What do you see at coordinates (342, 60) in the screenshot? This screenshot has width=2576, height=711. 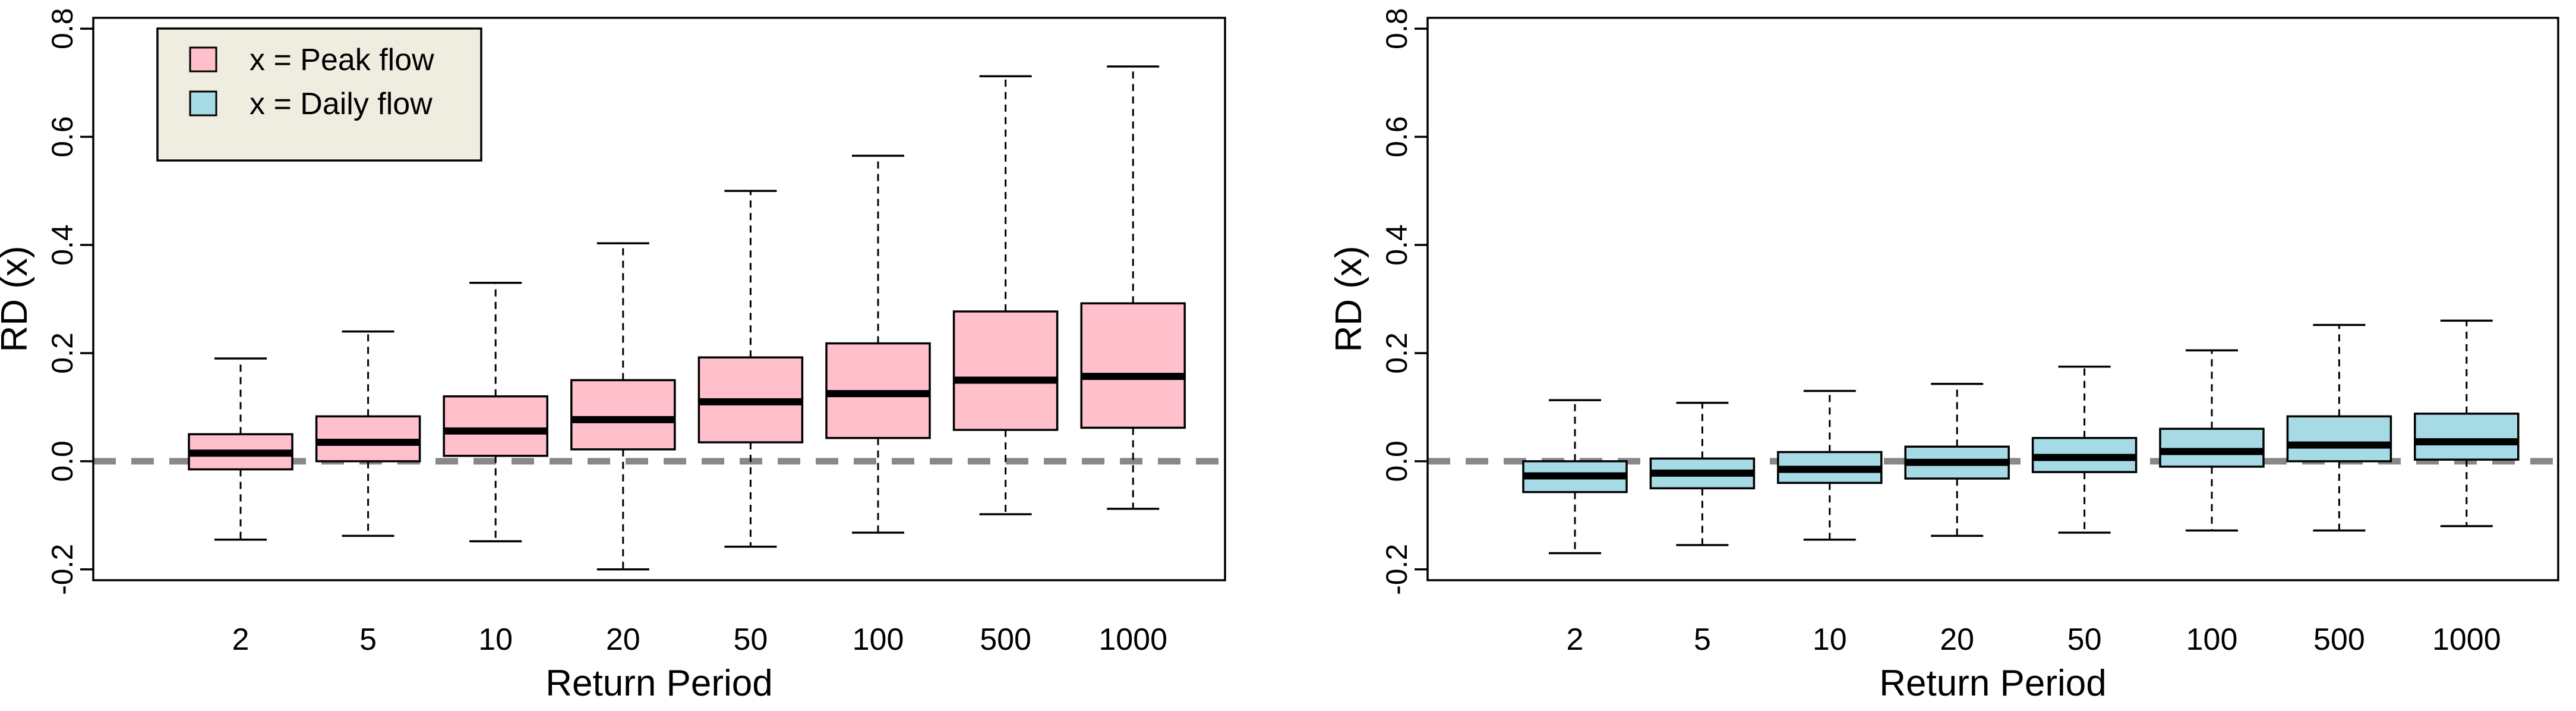 I see `legend-label: x = Peak flow` at bounding box center [342, 60].